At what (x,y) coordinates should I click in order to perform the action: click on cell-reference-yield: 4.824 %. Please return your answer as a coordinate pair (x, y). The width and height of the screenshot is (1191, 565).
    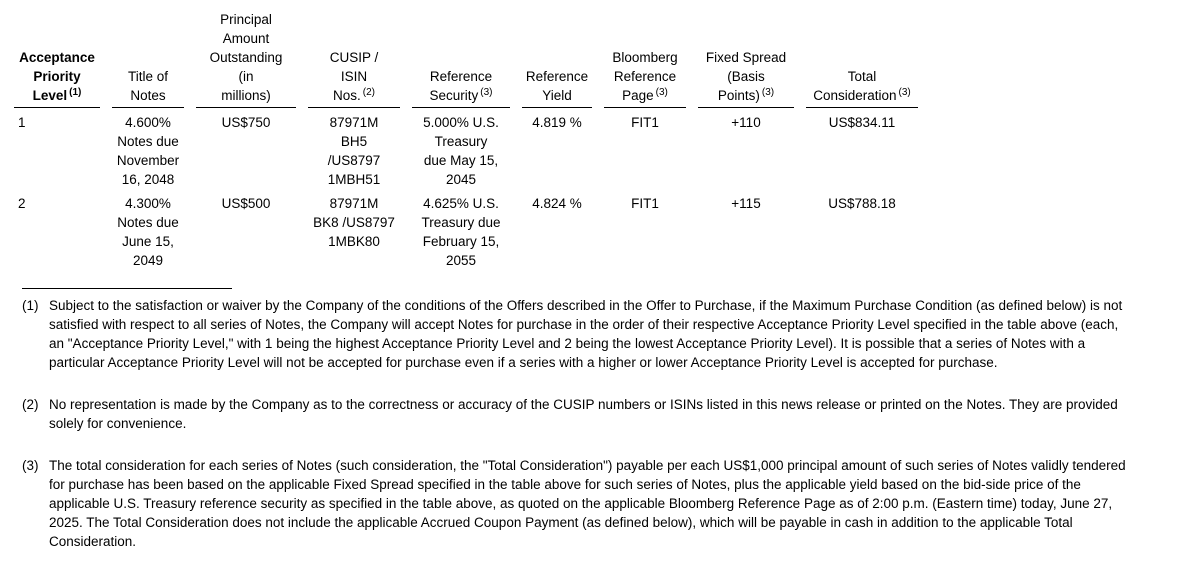
    Looking at the image, I should click on (557, 203).